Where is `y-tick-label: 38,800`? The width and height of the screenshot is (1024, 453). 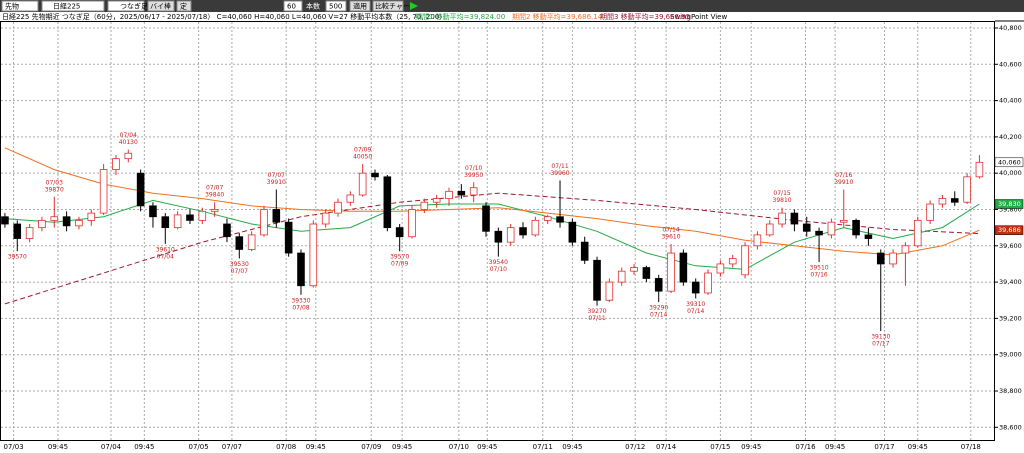
y-tick-label: 38,800 is located at coordinates (1010, 391).